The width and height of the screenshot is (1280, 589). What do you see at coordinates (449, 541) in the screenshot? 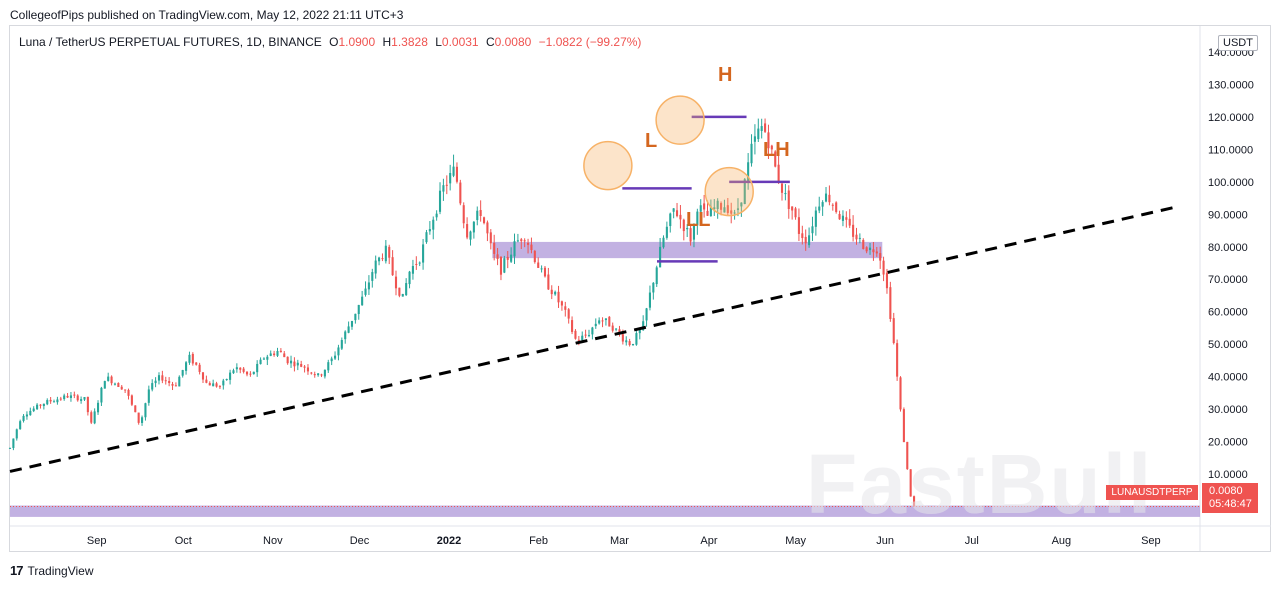
I see `time-tick-label: 2022` at bounding box center [449, 541].